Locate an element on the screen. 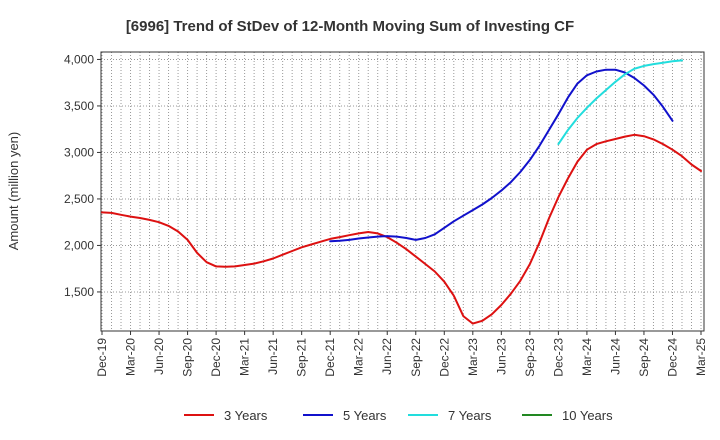  x-tick-label: Sep-22 is located at coordinates (416, 357).